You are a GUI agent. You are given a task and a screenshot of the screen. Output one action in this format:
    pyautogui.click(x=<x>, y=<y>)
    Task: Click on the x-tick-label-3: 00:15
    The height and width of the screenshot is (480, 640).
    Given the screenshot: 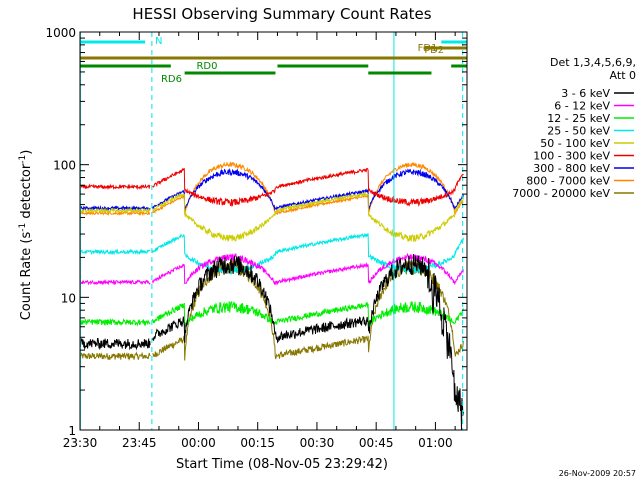 What is the action you would take?
    pyautogui.click(x=257, y=443)
    